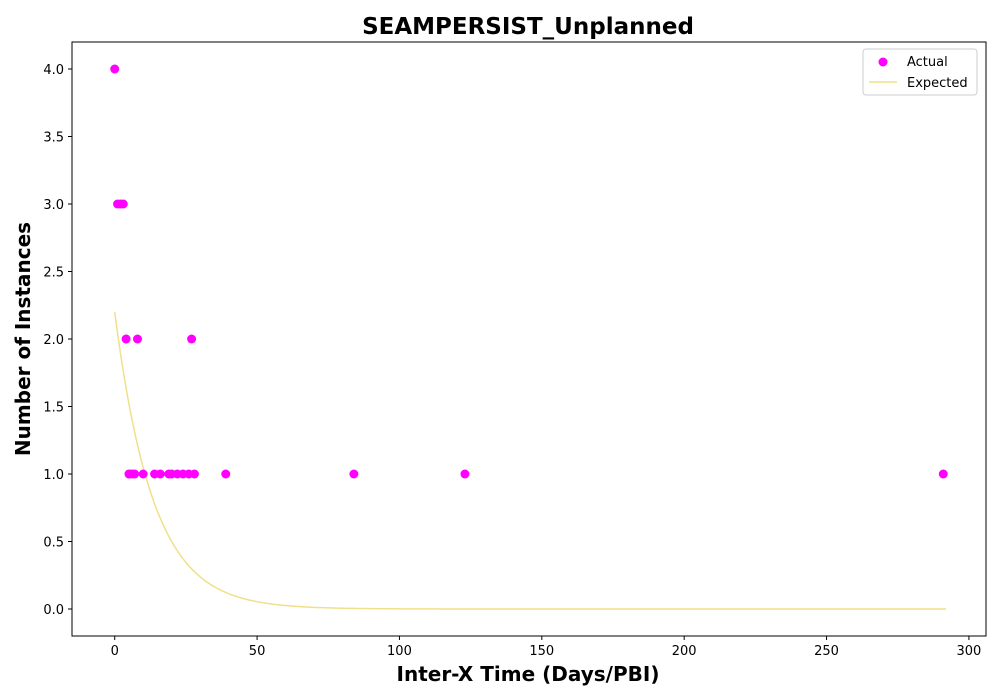 The width and height of the screenshot is (1000, 700). I want to click on x-tick-label: 50, so click(257, 651).